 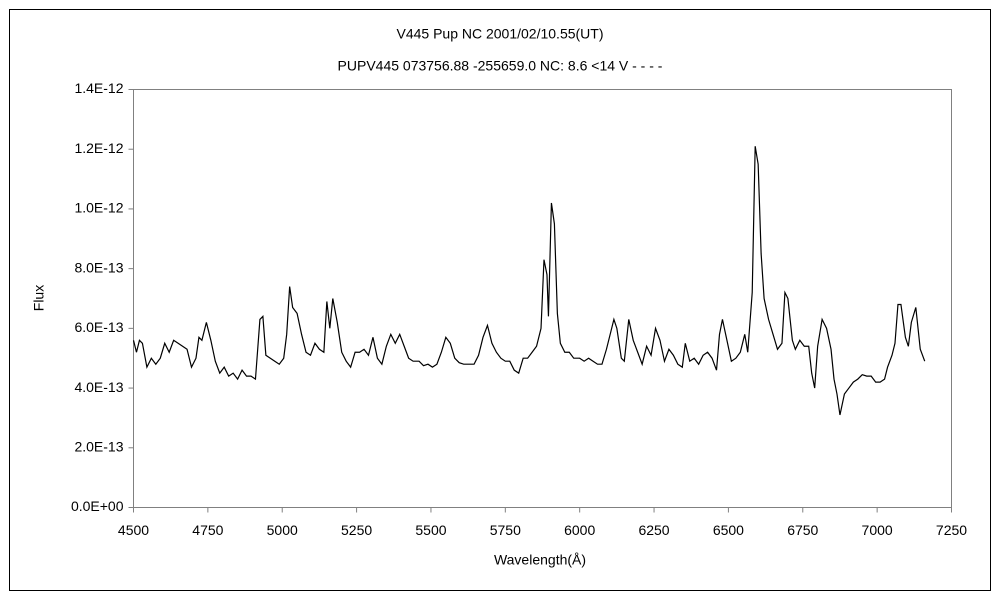 What do you see at coordinates (728, 530) in the screenshot?
I see `x-tick-label: 6500` at bounding box center [728, 530].